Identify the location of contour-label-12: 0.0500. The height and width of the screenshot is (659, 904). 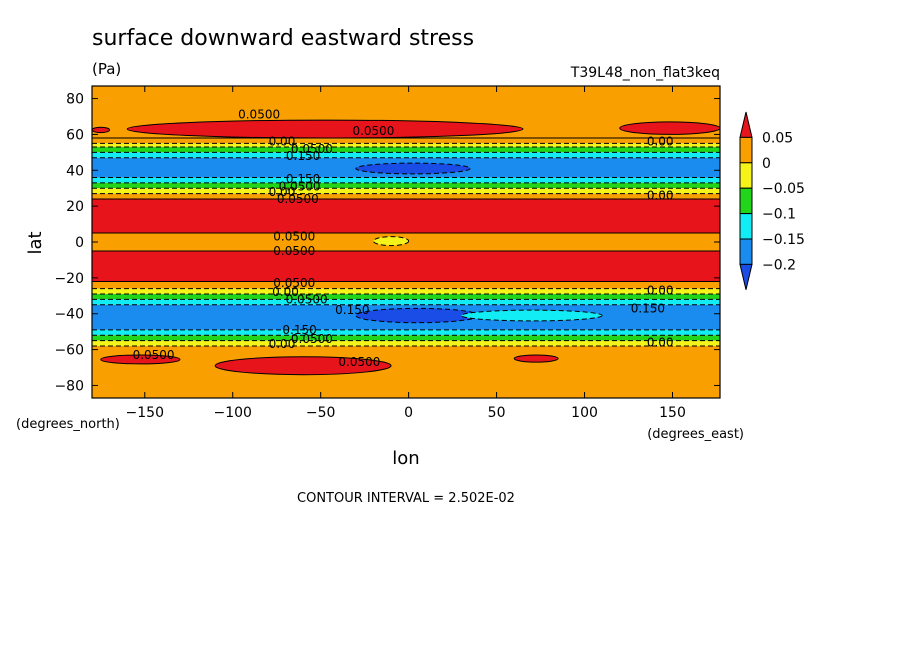
(294, 251).